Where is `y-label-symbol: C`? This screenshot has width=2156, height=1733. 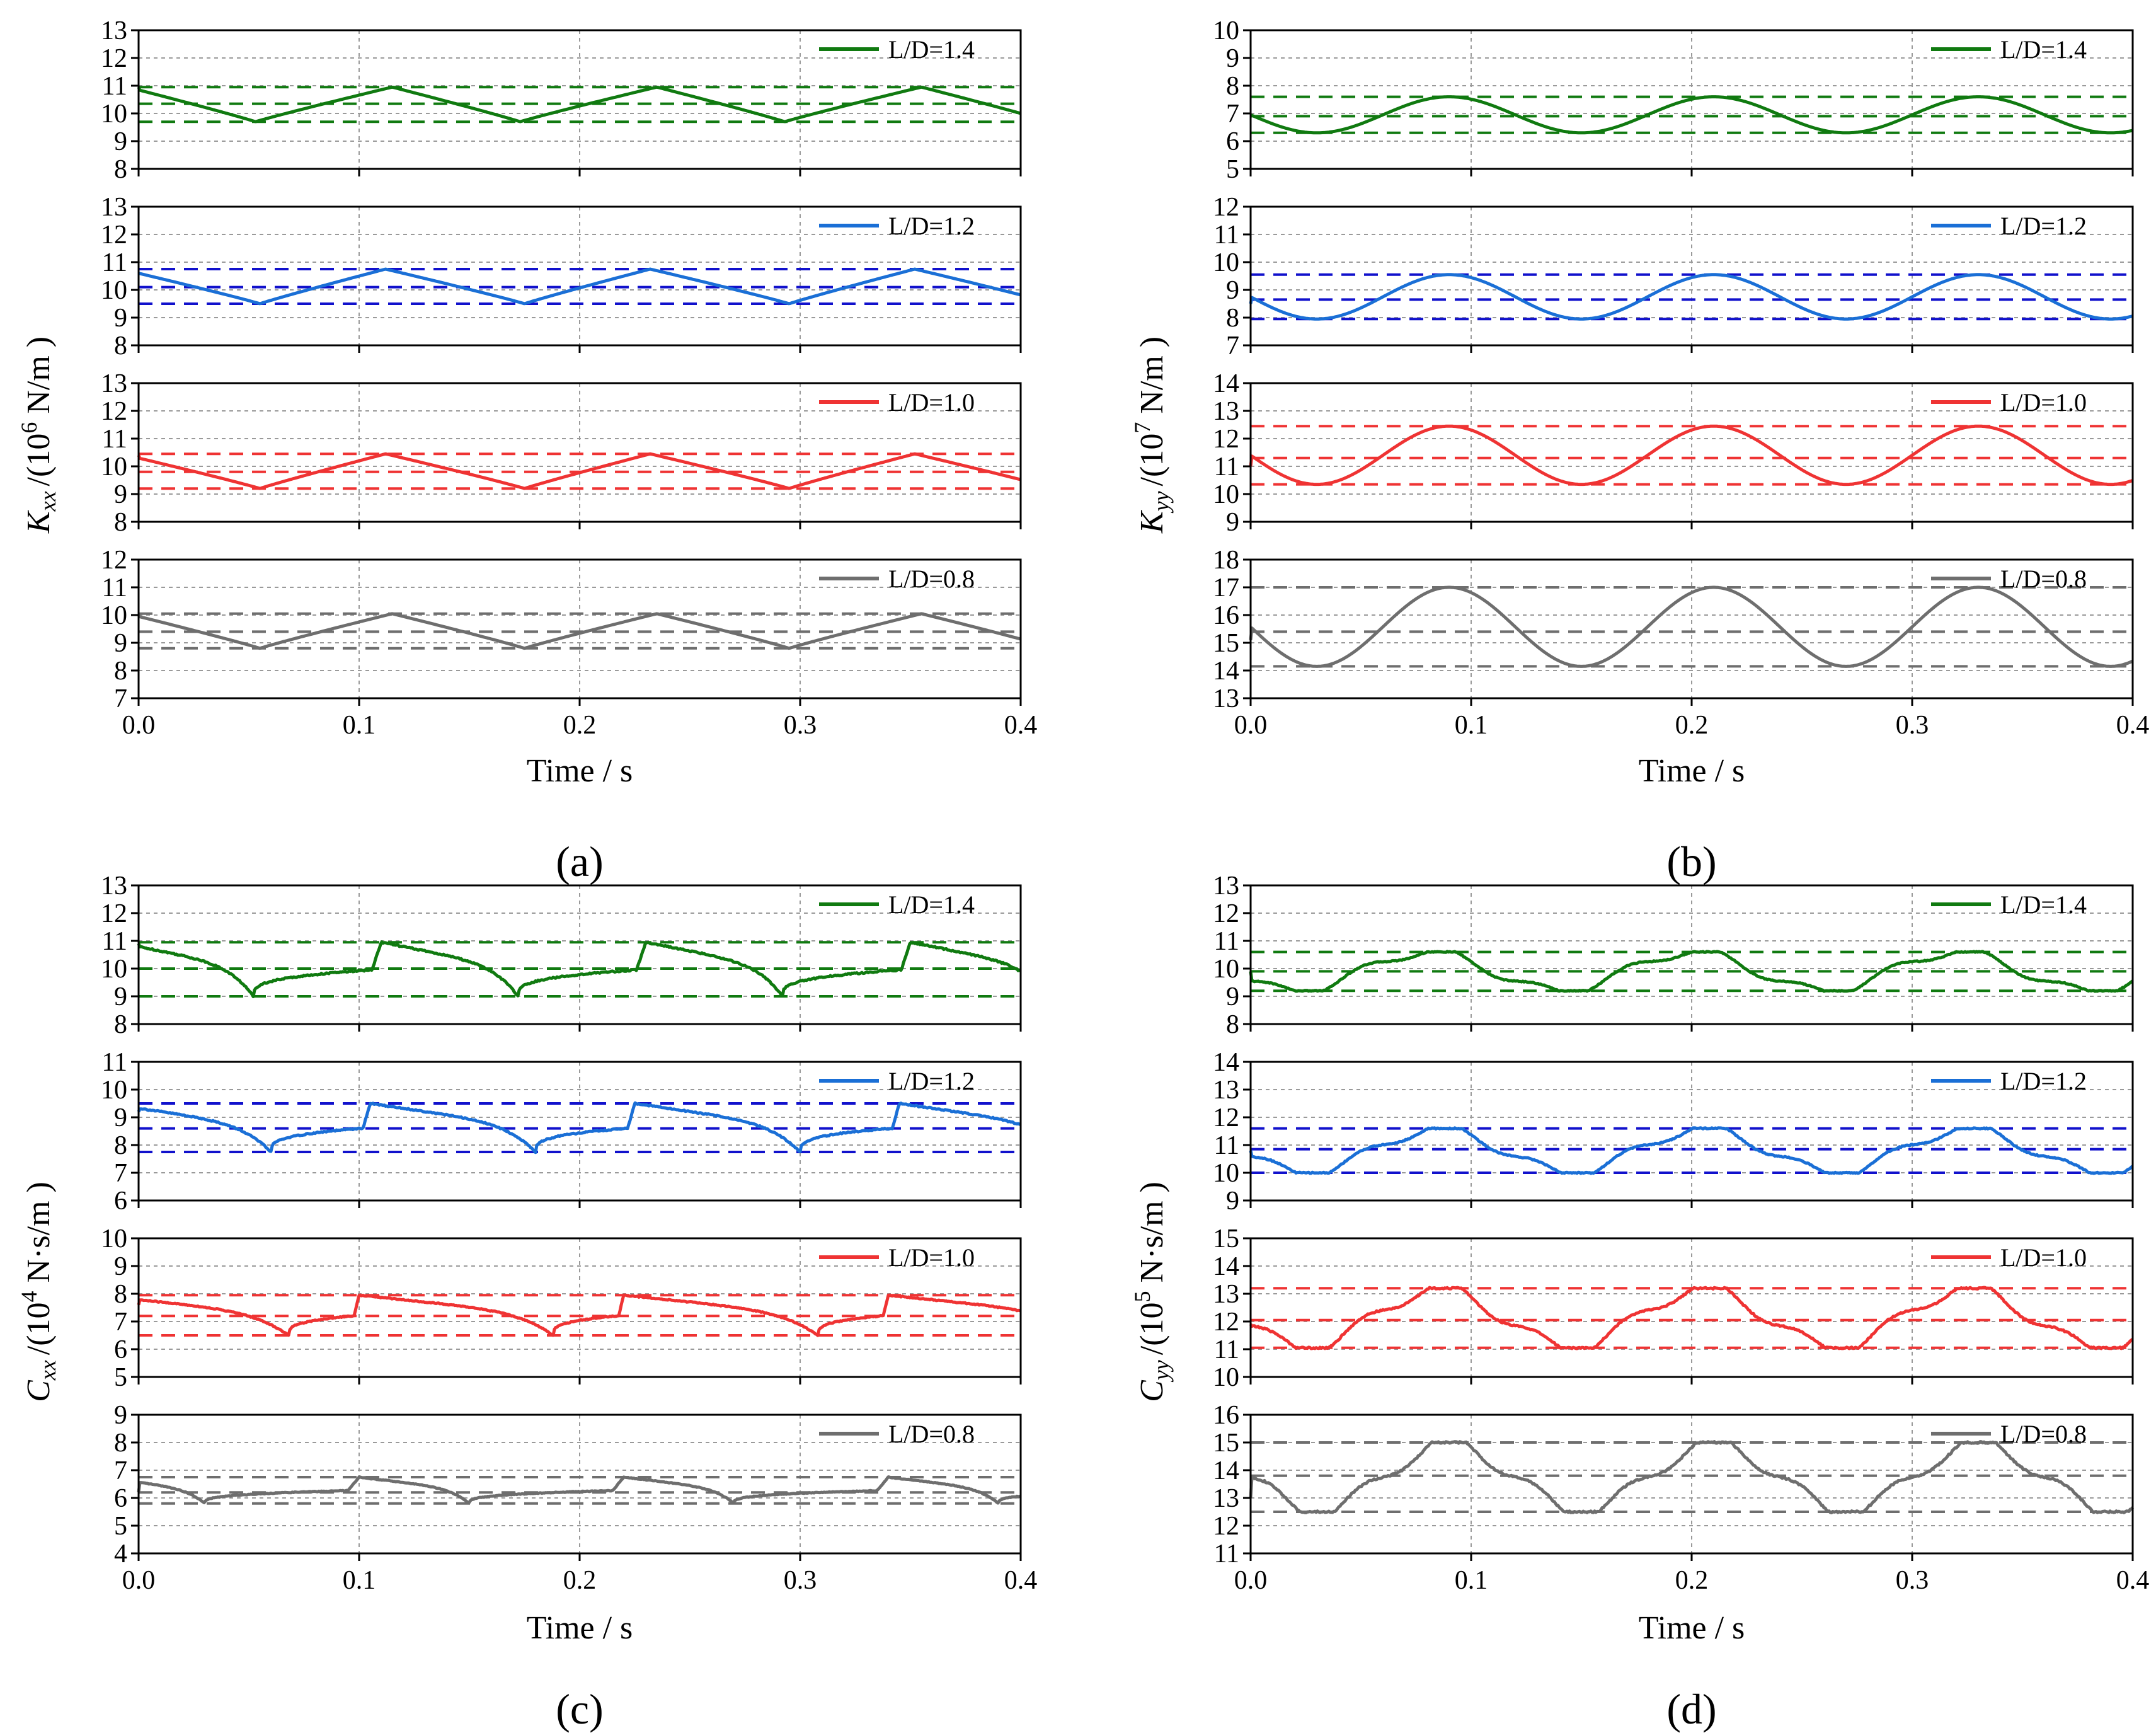 y-label-symbol: C is located at coordinates (1152, 1390).